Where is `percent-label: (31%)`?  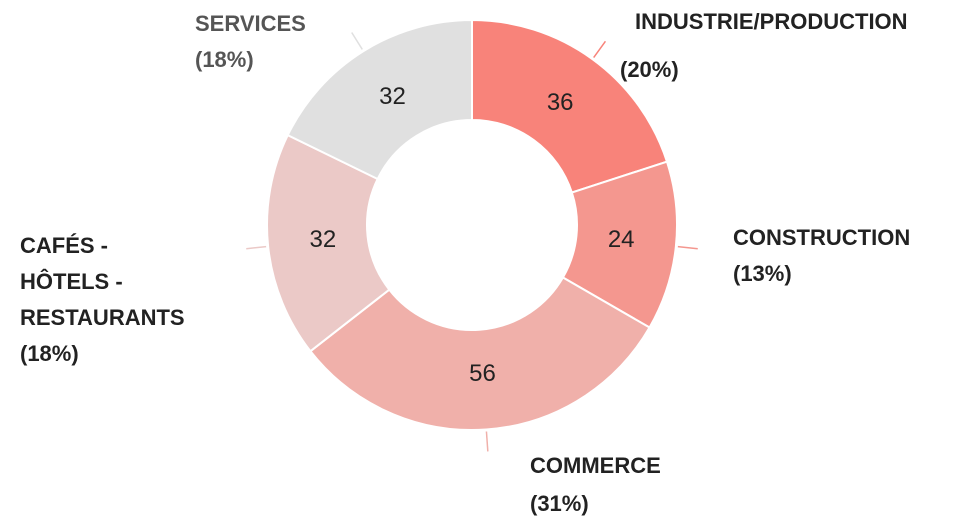 percent-label: (31%) is located at coordinates (559, 503).